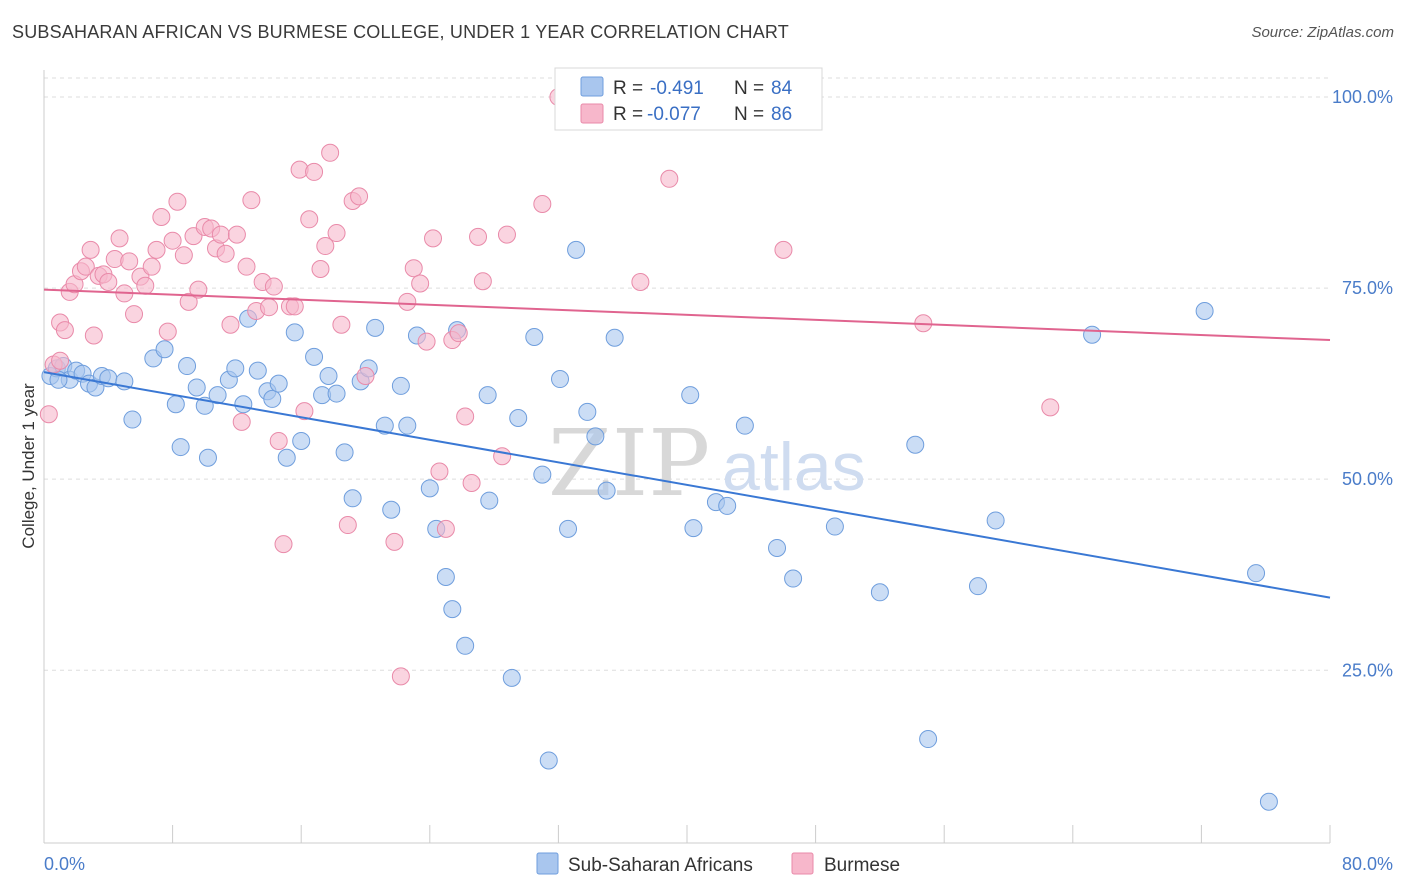  Describe the element at coordinates (781, 114) in the screenshot. I see `legend-n-value: 86` at that location.